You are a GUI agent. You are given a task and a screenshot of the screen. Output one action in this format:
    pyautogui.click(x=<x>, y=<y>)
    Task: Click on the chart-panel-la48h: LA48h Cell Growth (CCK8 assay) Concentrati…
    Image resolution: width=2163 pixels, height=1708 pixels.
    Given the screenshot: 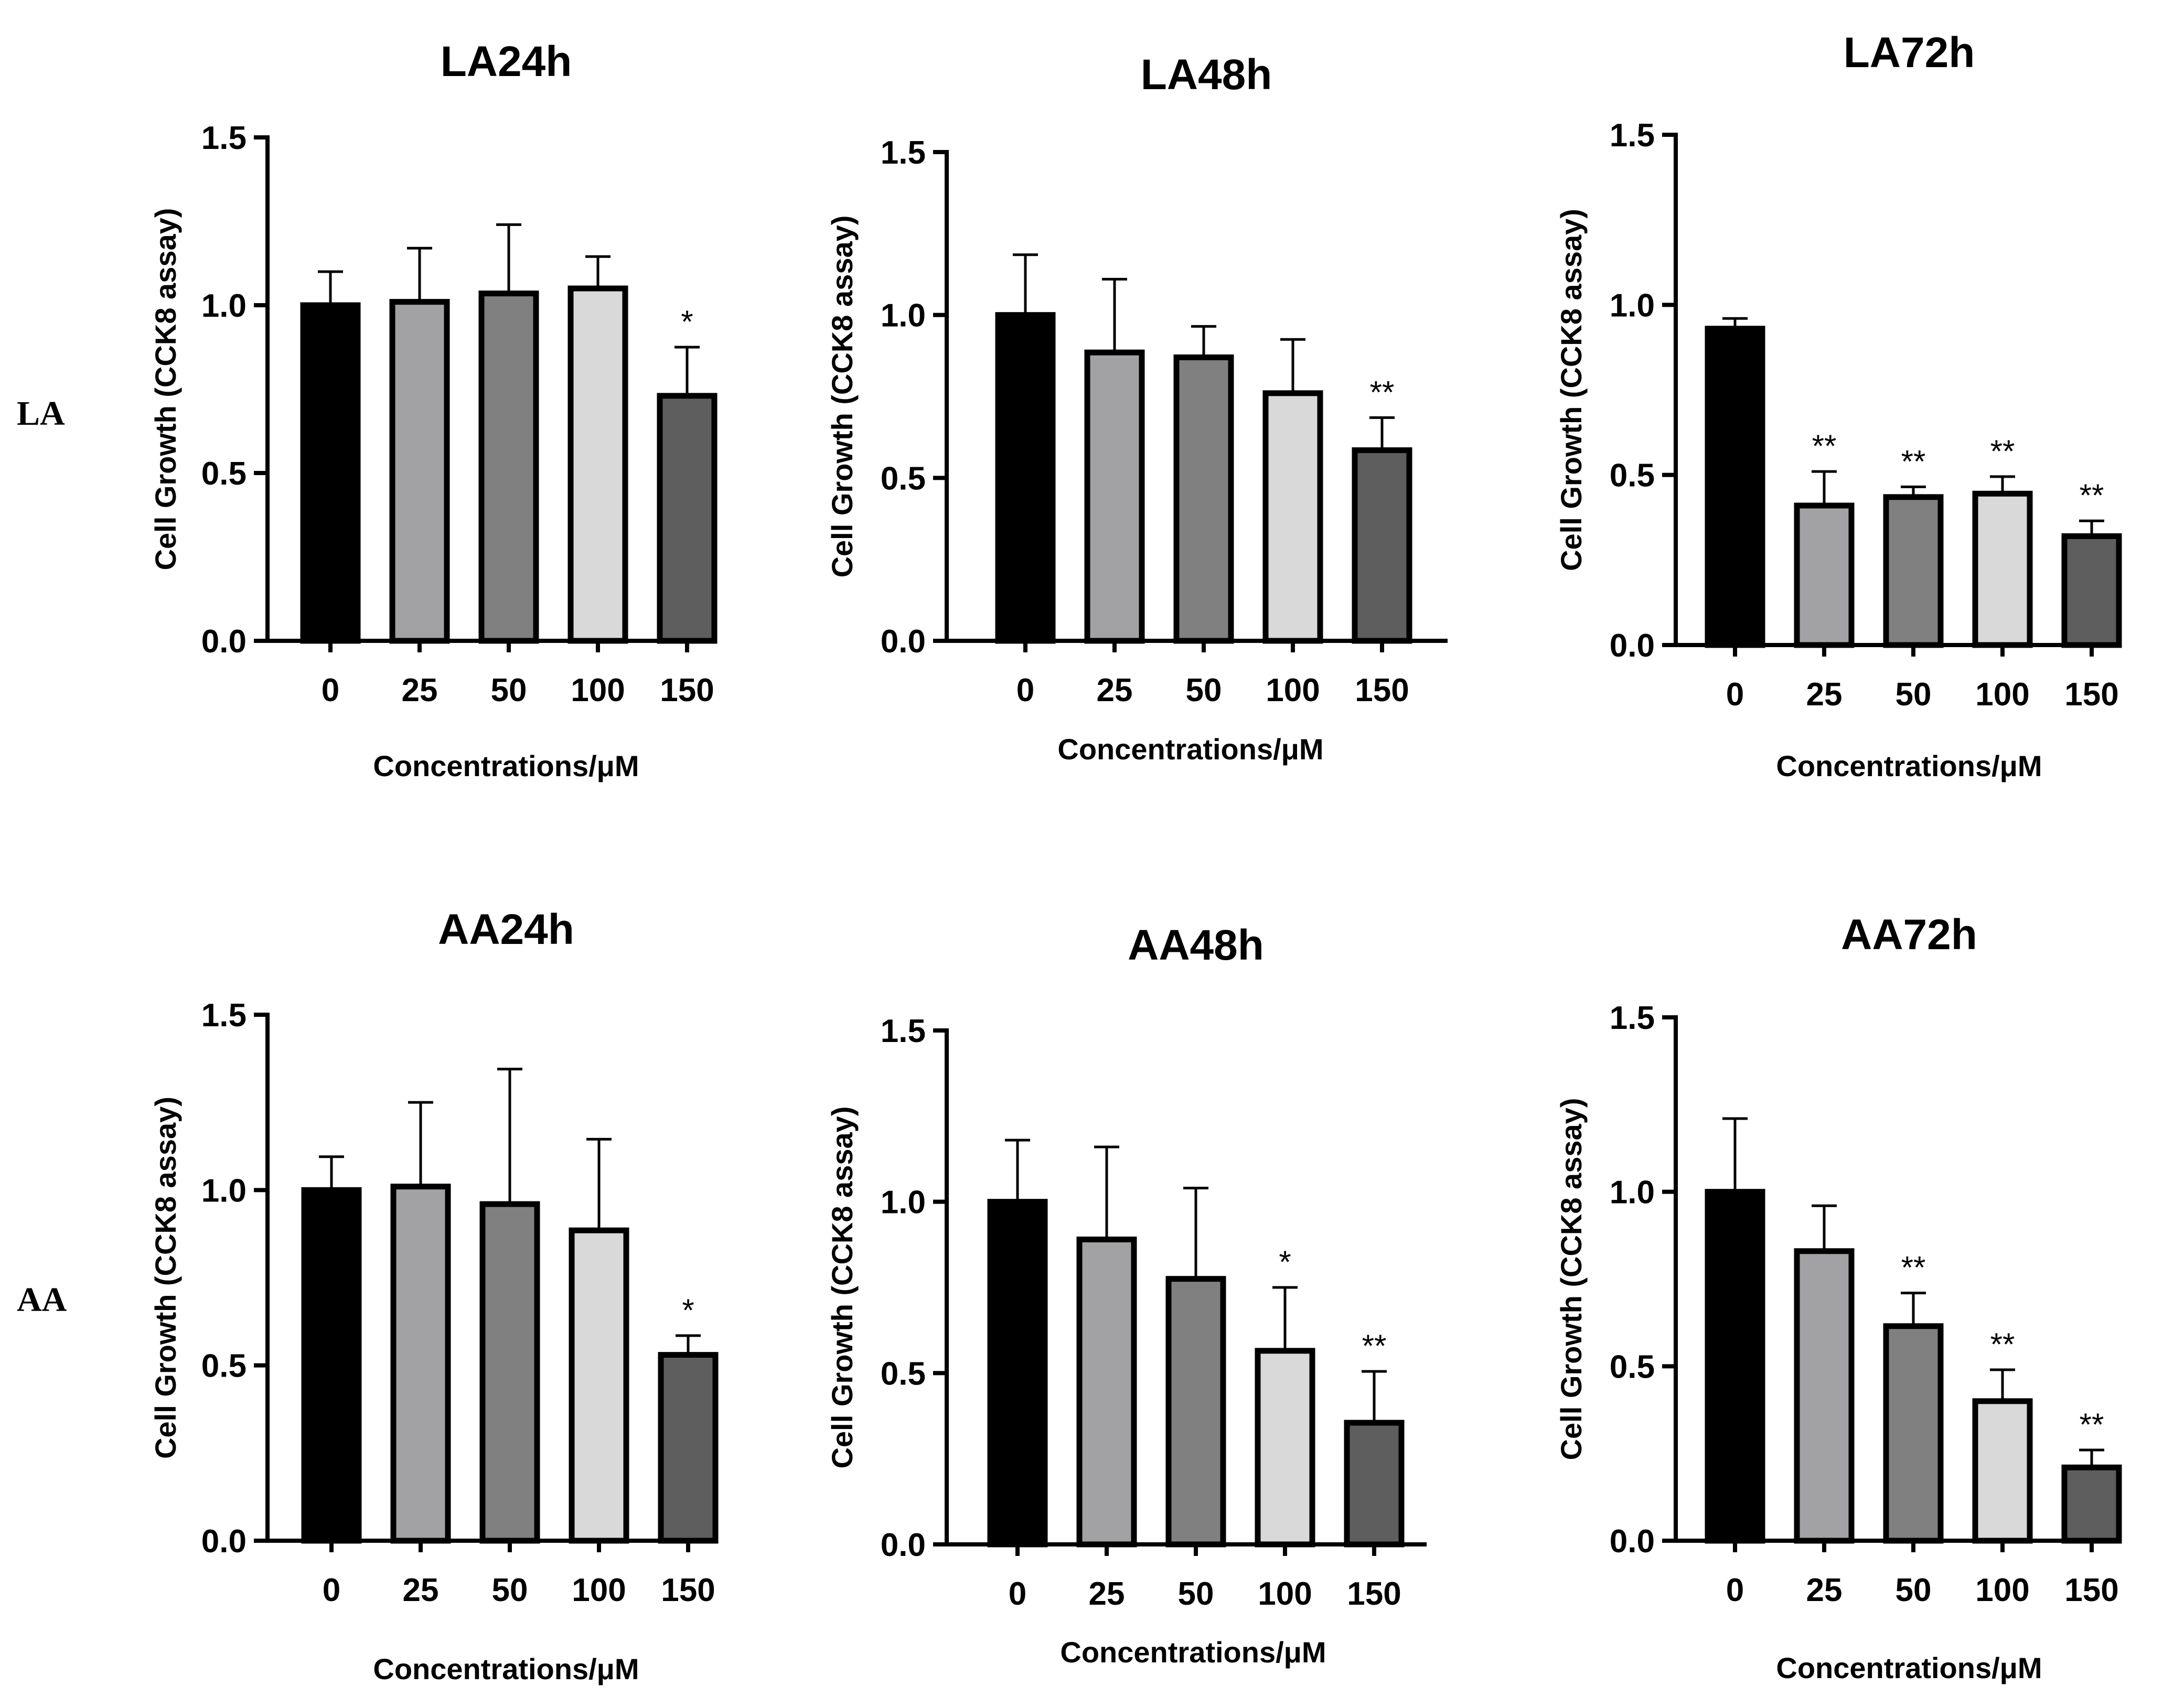 What is the action you would take?
    pyautogui.click(x=1137, y=408)
    